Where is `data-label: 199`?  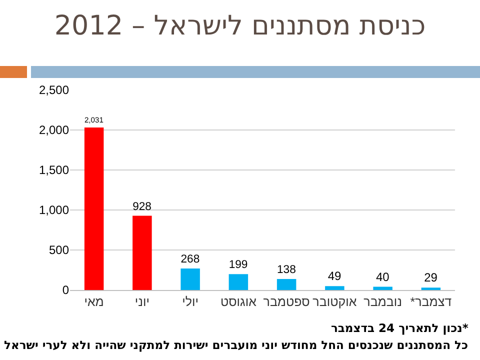
data-label: 199 is located at coordinates (238, 265).